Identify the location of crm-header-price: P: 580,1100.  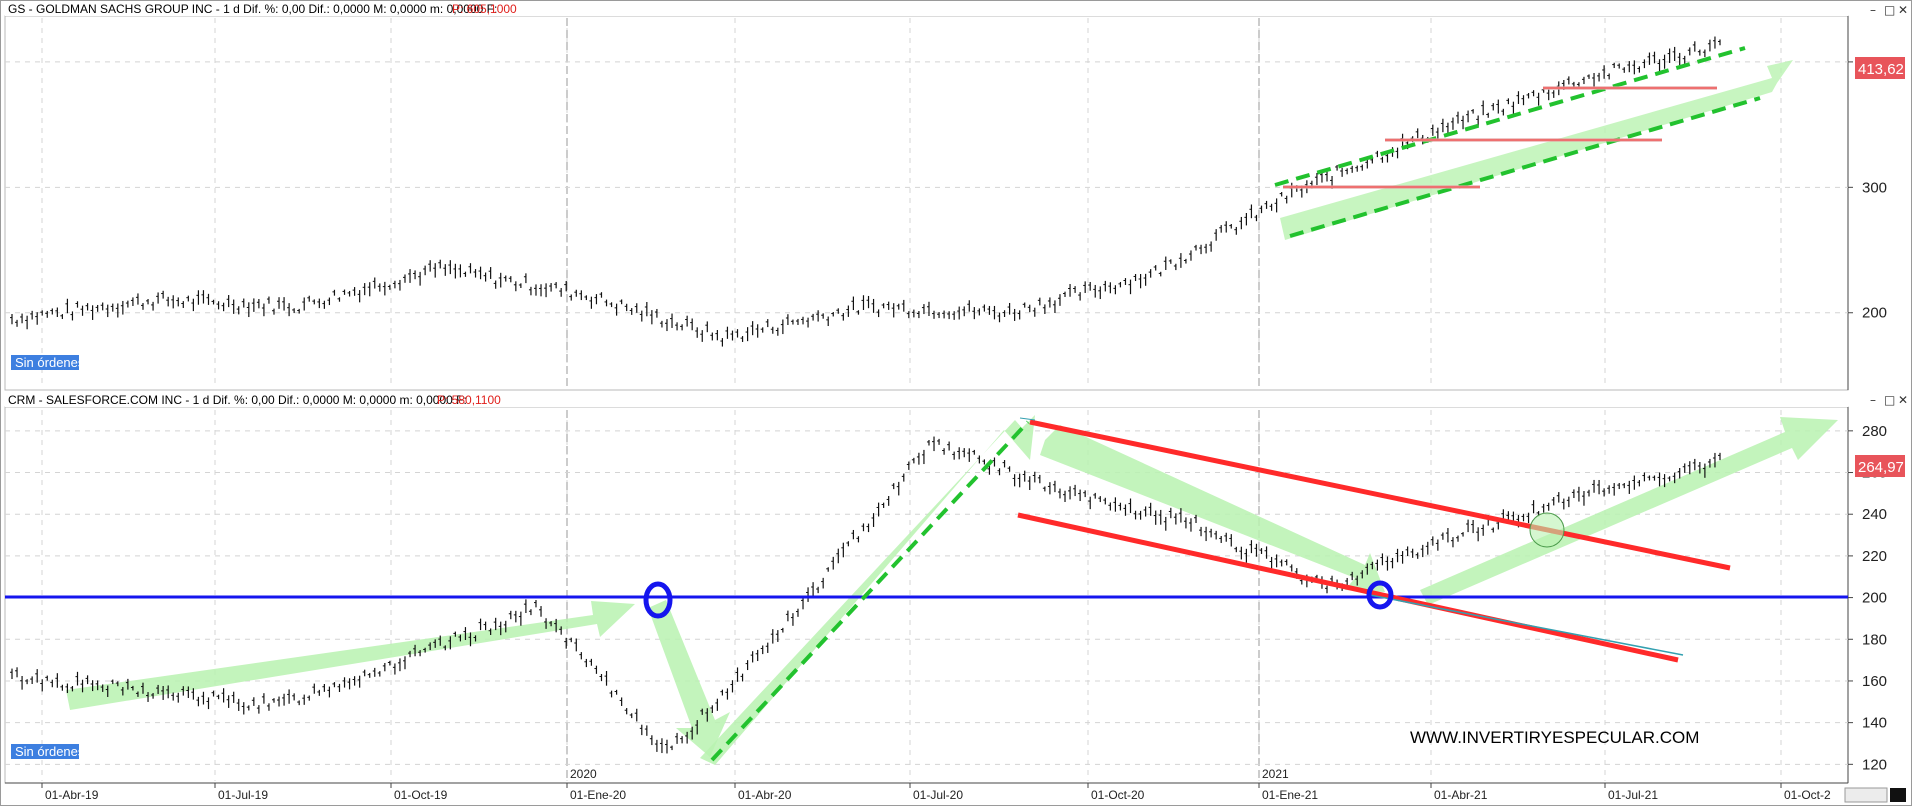
(469, 400).